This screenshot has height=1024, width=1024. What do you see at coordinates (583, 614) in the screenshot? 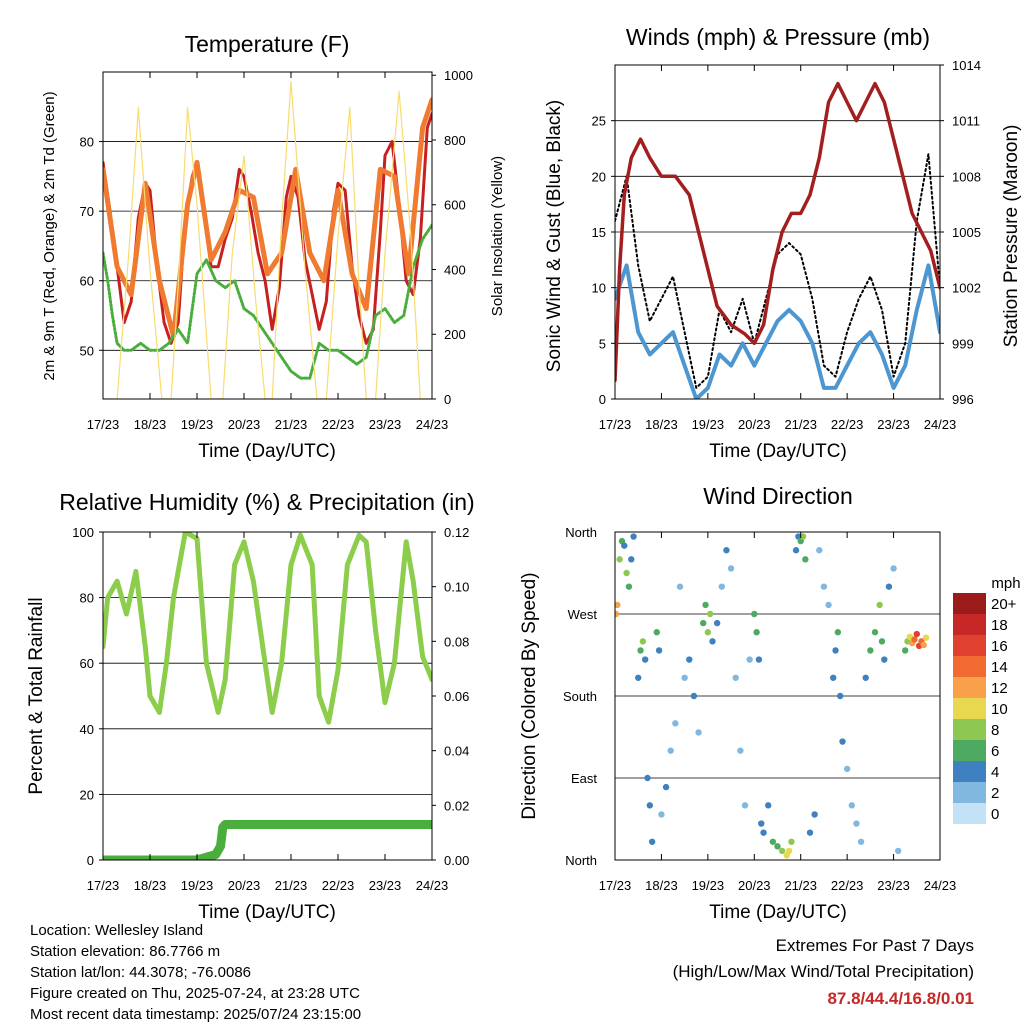
I see `y-tick-label: West` at bounding box center [583, 614].